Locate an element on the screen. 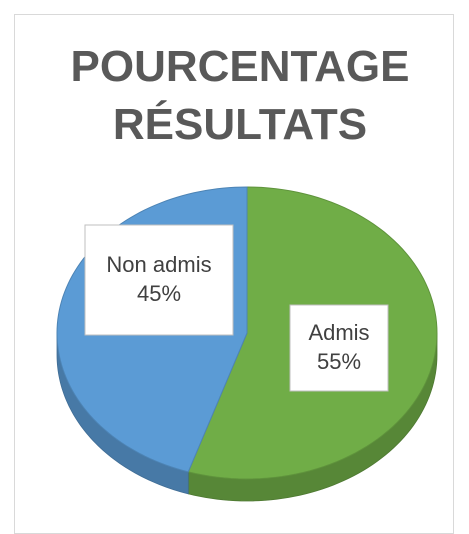 This screenshot has width=469, height=534. category-label: Admis is located at coordinates (338, 332).